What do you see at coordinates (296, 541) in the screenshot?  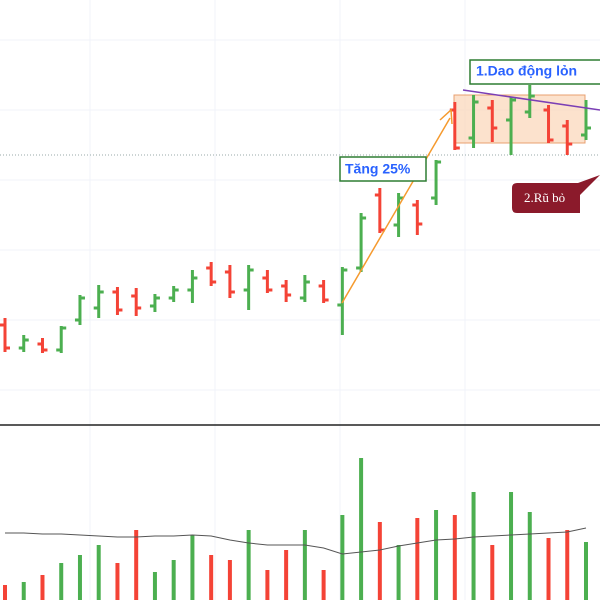 I see `volume-ma-line` at bounding box center [296, 541].